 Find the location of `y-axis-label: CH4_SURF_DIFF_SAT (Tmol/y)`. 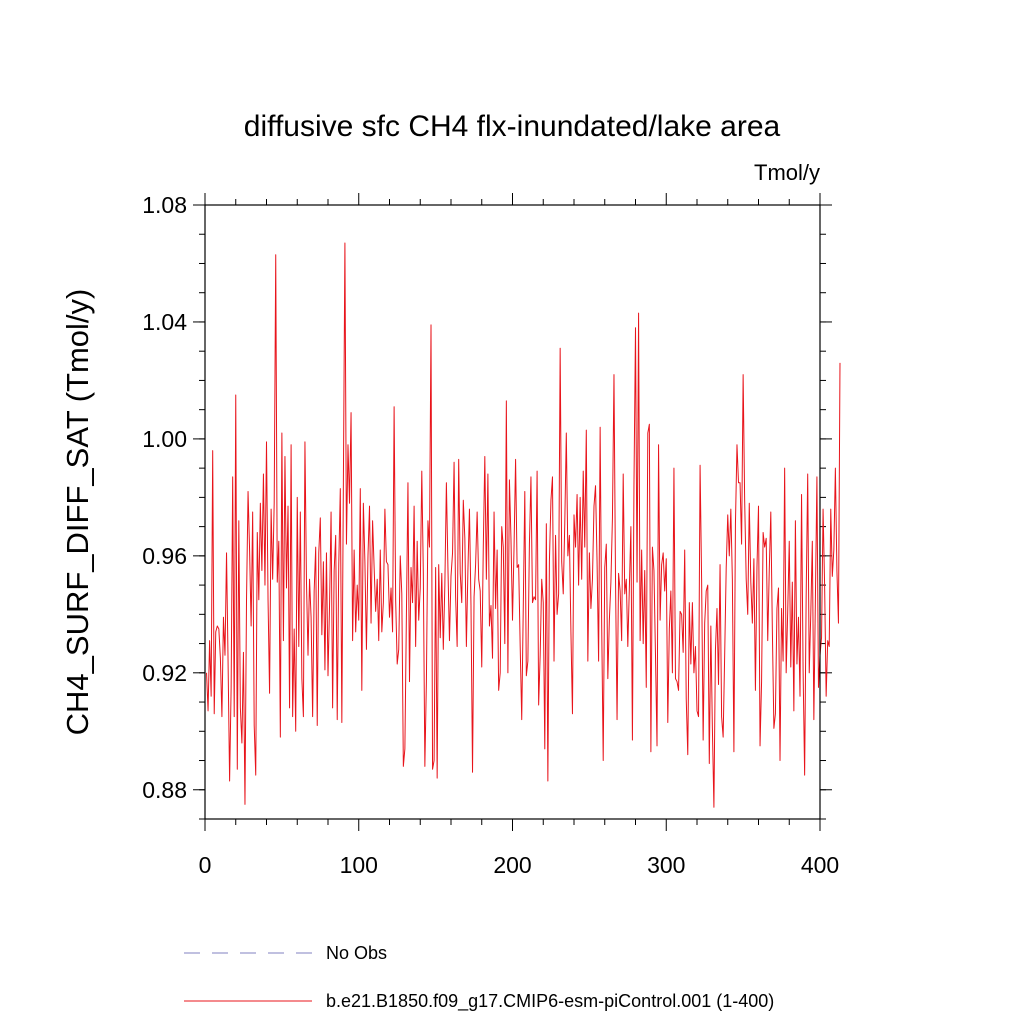

y-axis-label: CH4_SURF_DIFF_SAT (Tmol/y) is located at coordinates (77, 512).